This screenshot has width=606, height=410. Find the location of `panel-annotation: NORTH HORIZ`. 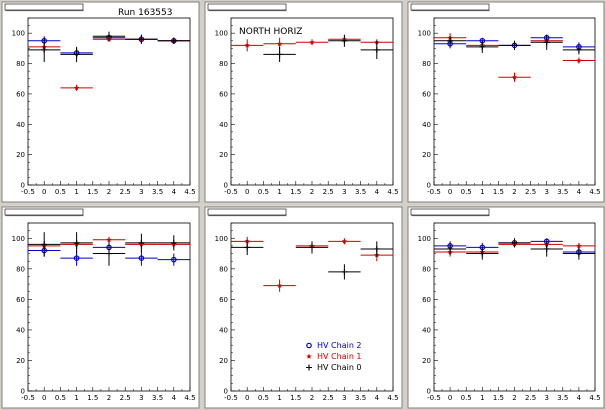

panel-annotation: NORTH HORIZ is located at coordinates (270, 32).